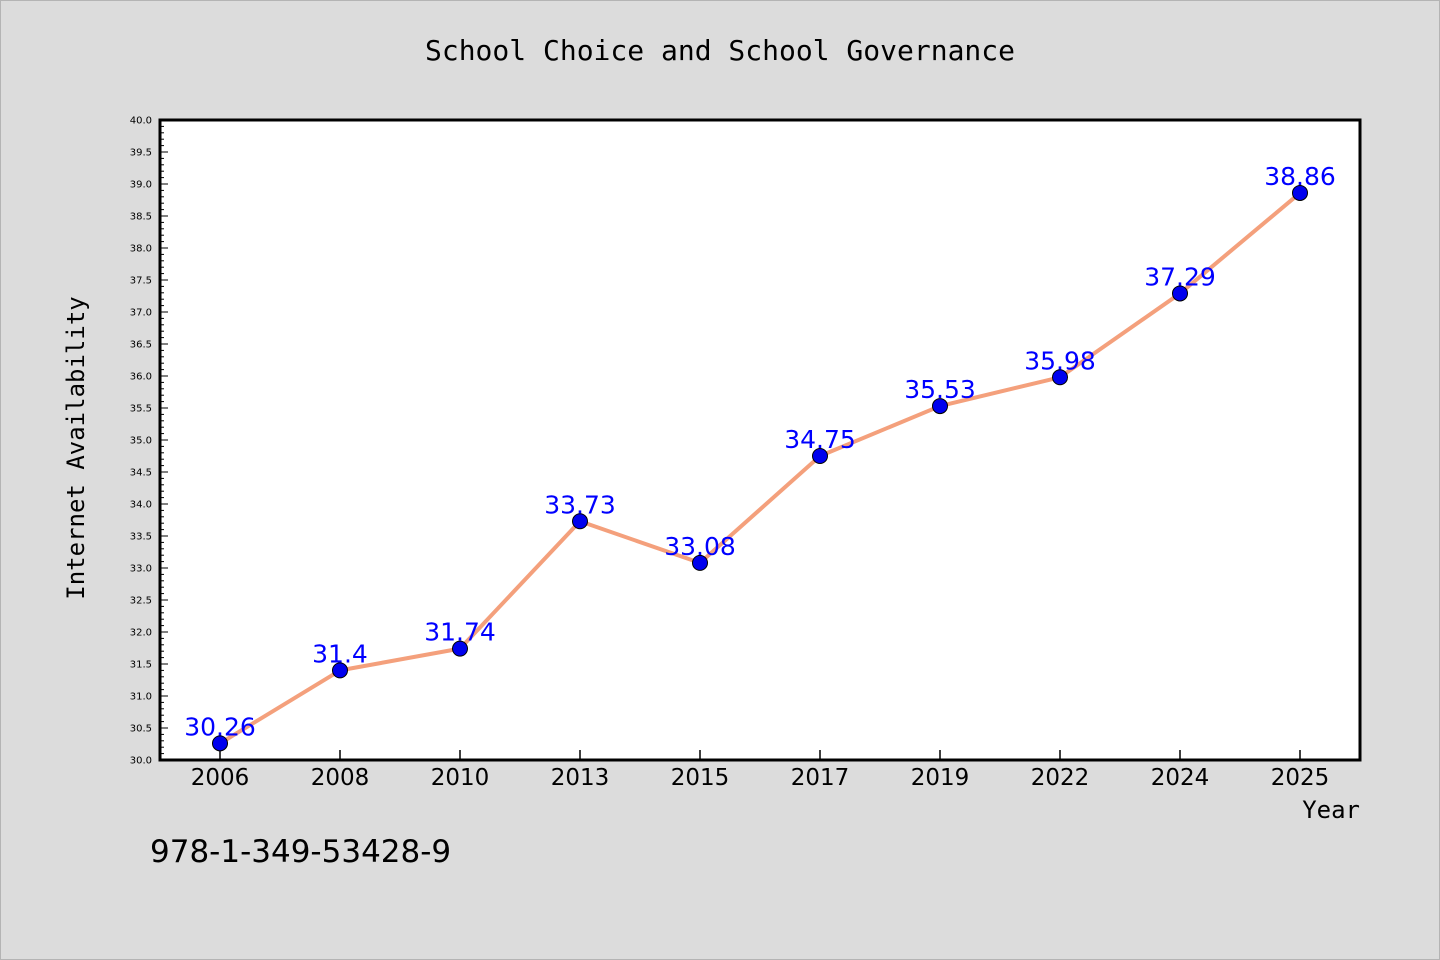 This screenshot has height=960, width=1440. I want to click on y-tick-label: 36.5, so click(141, 345).